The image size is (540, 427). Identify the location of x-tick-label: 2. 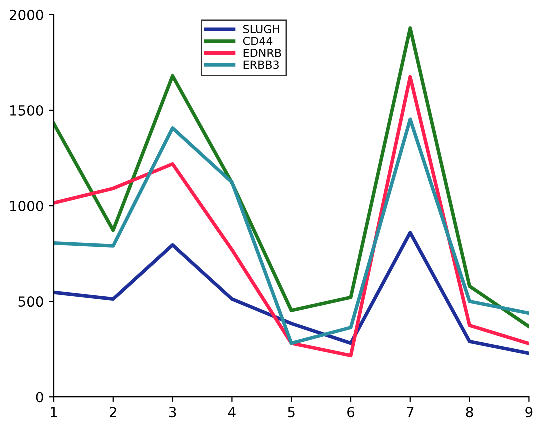
(113, 412).